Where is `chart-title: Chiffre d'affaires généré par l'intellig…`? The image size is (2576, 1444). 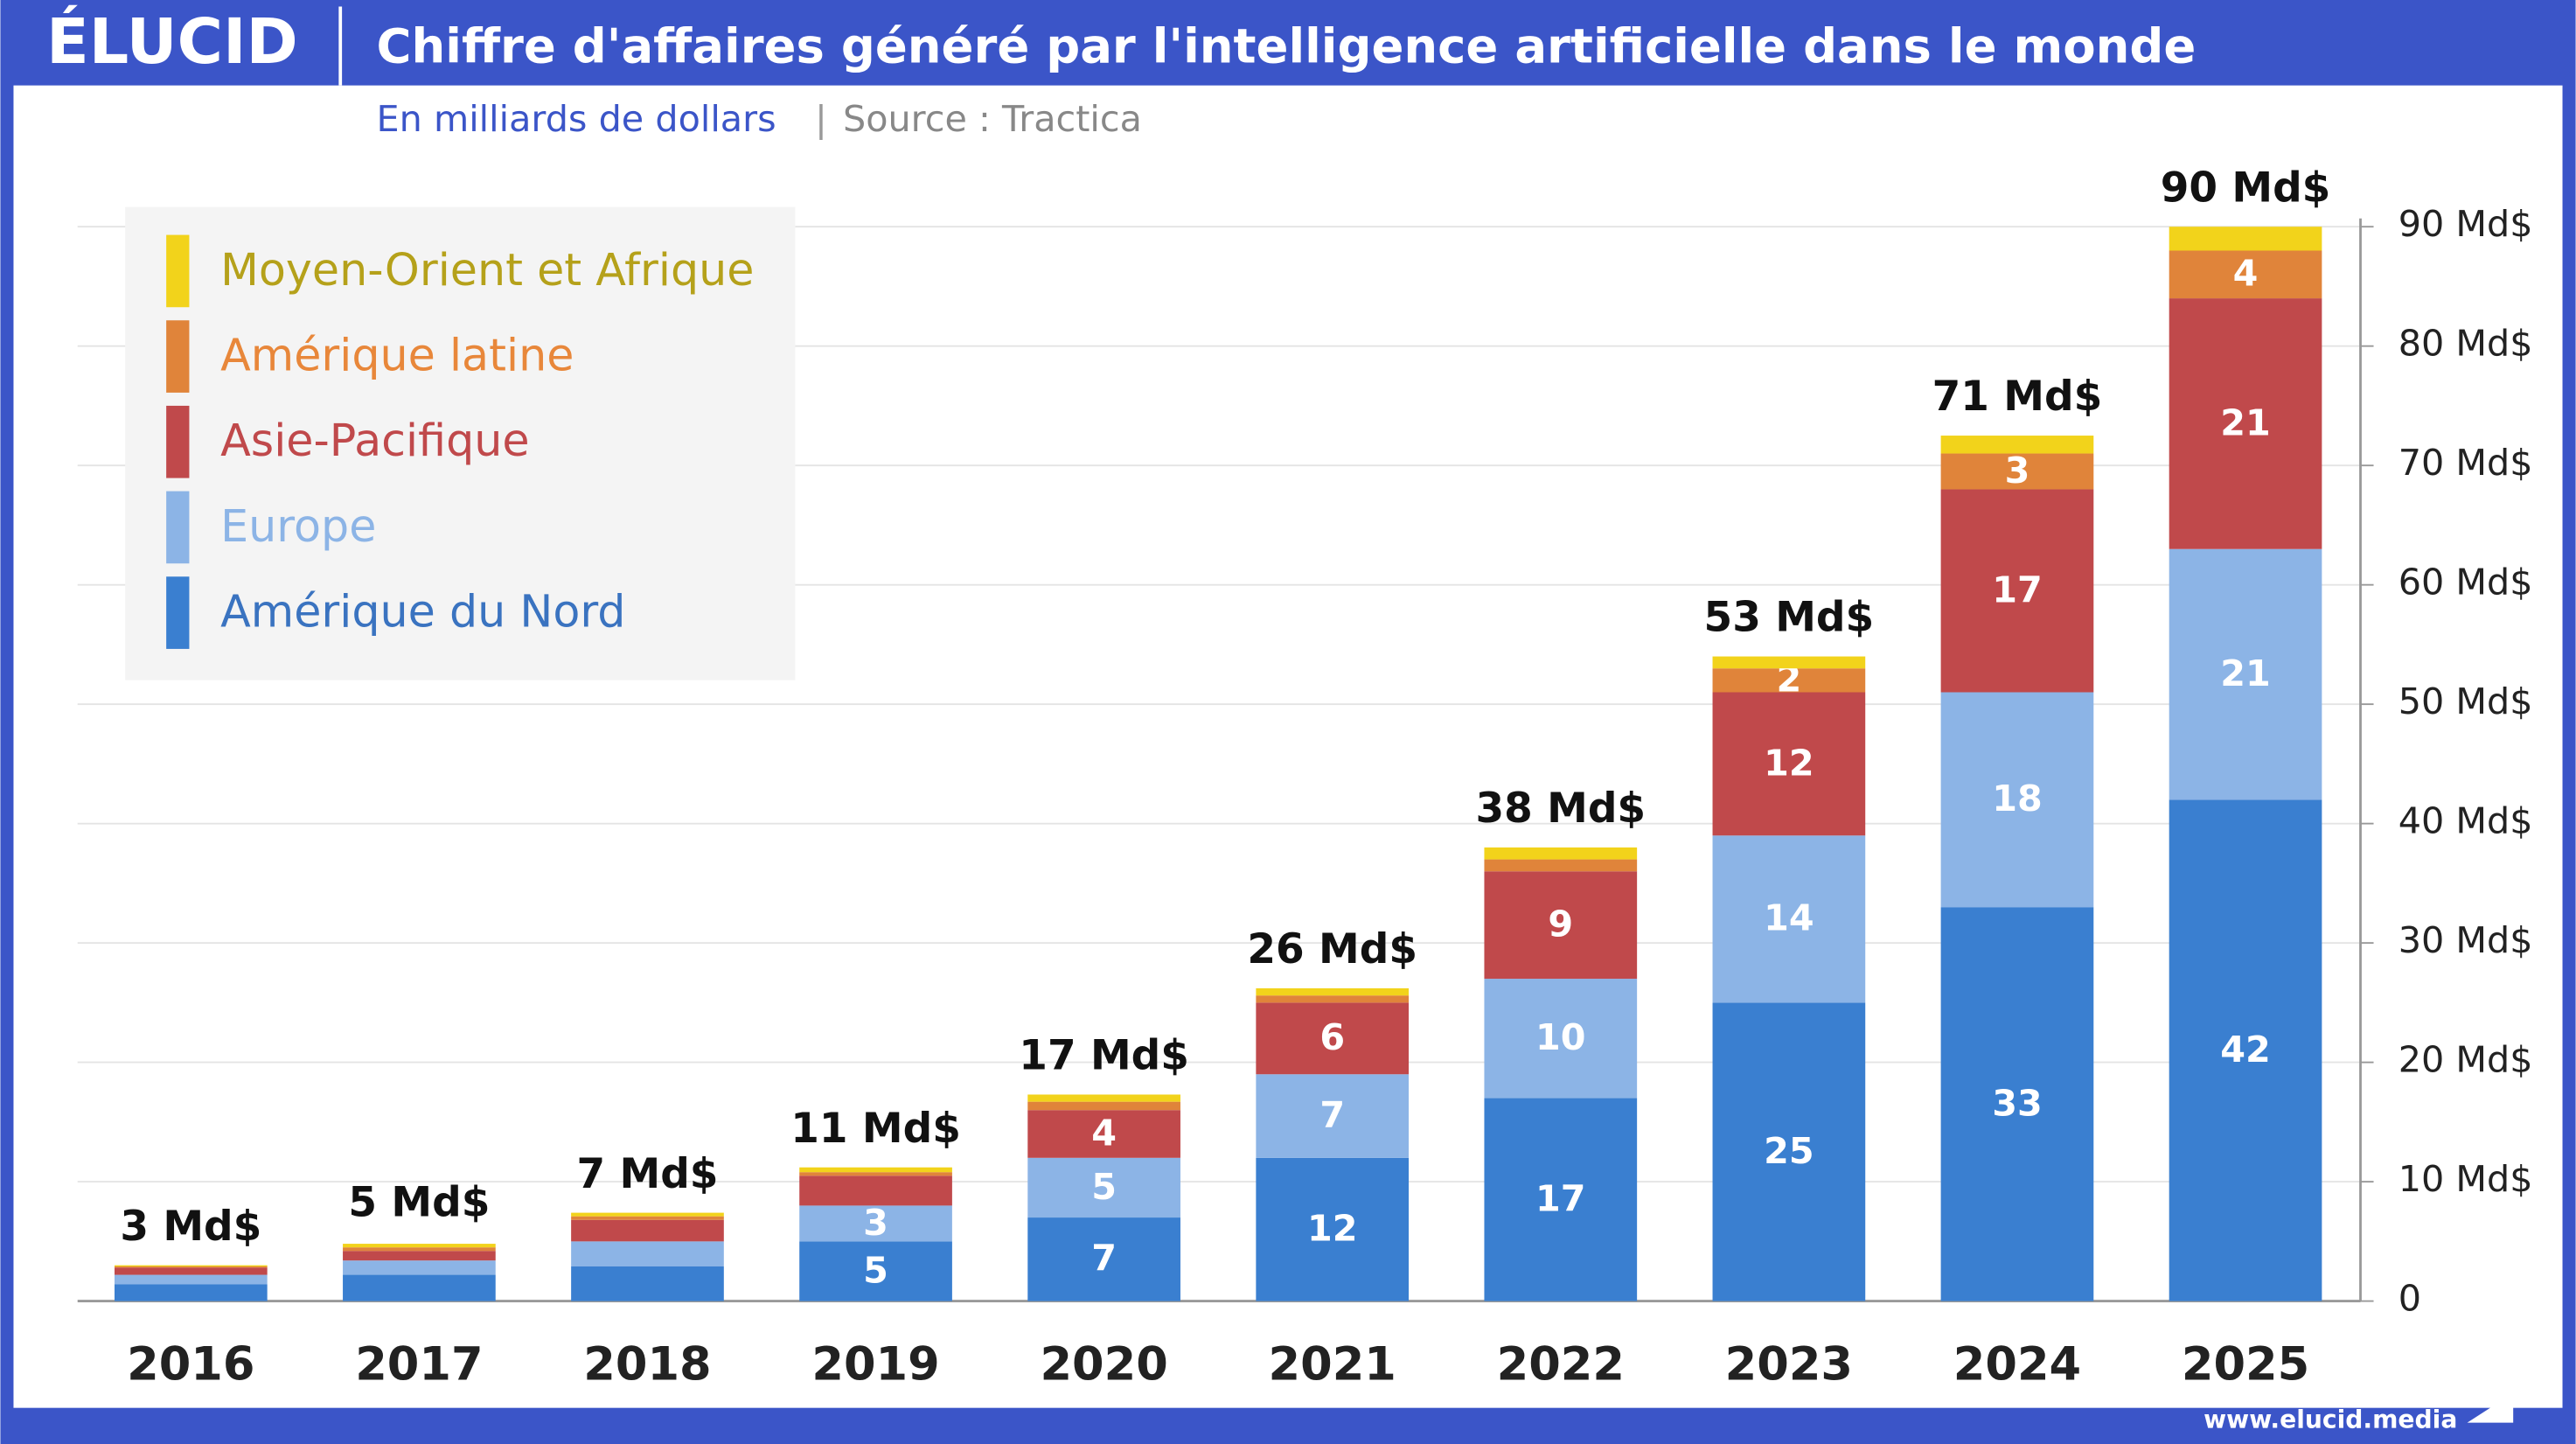
chart-title: Chiffre d'affaires généré par l'intellig… is located at coordinates (1287, 45).